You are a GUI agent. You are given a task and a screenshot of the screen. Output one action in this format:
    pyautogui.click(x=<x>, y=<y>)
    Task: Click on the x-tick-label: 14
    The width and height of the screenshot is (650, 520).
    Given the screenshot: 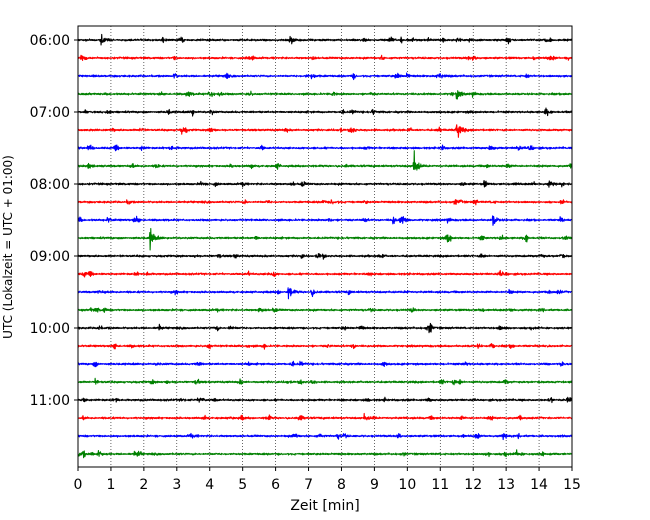 What is the action you would take?
    pyautogui.click(x=539, y=485)
    